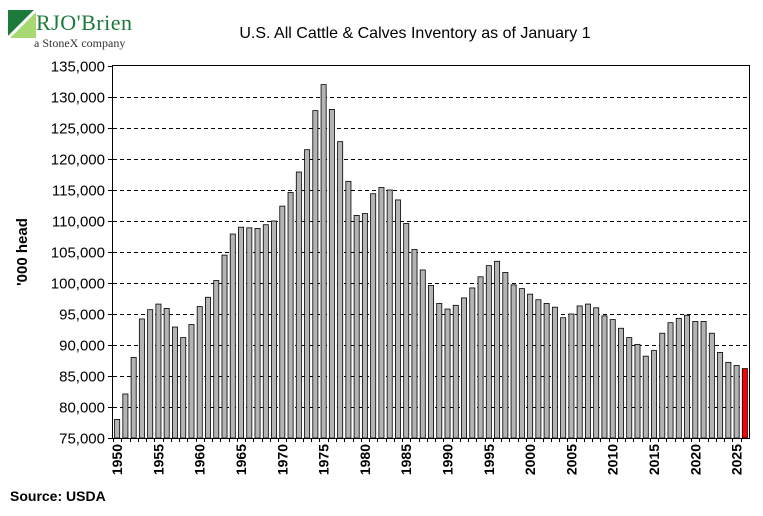 The height and width of the screenshot is (516, 763). I want to click on bar-1992, so click(464, 368).